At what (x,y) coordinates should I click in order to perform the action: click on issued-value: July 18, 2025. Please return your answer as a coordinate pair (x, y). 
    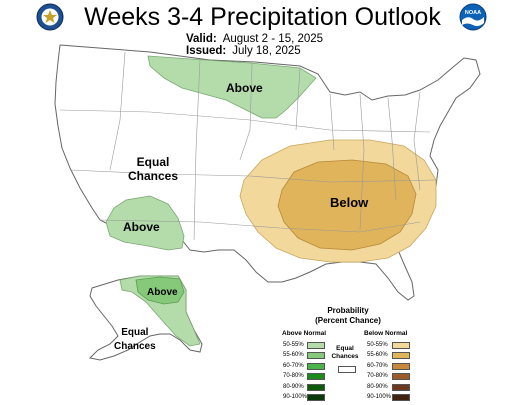
    Looking at the image, I should click on (266, 51).